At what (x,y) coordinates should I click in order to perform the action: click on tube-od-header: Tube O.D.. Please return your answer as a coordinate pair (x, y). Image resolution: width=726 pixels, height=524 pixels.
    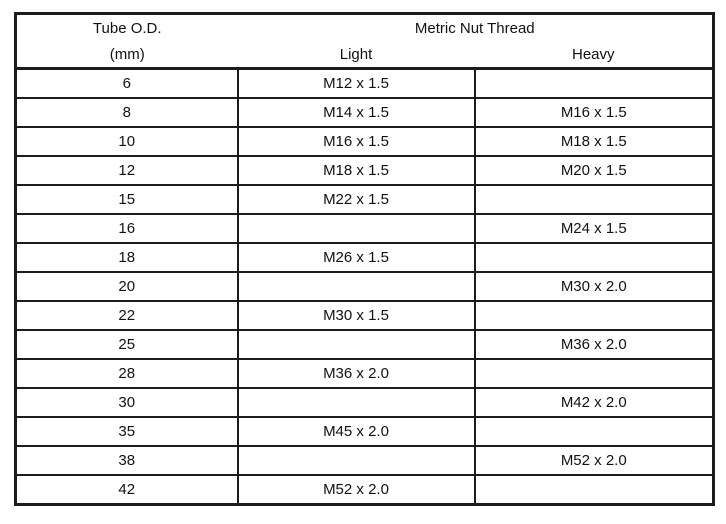
    Looking at the image, I should click on (126, 27).